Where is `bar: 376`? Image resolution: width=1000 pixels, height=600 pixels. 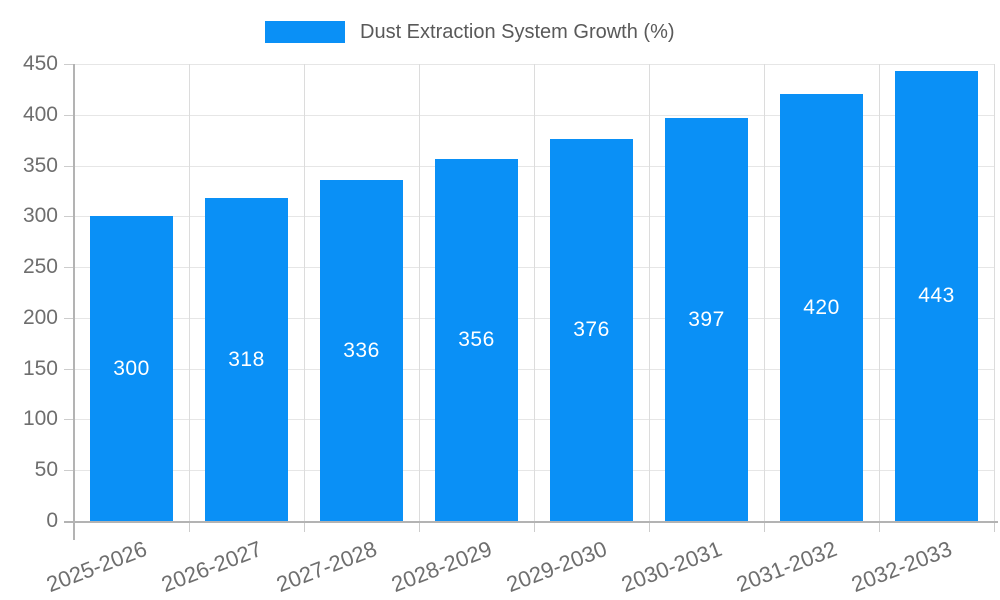 bar: 376 is located at coordinates (591, 330).